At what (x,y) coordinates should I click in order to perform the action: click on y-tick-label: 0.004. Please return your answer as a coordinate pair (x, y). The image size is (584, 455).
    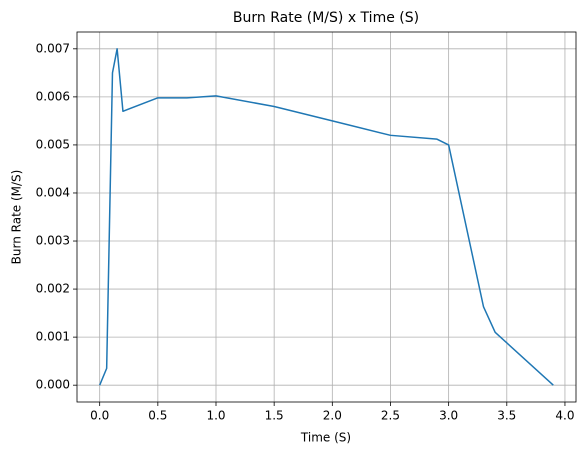
    Looking at the image, I should click on (53, 192).